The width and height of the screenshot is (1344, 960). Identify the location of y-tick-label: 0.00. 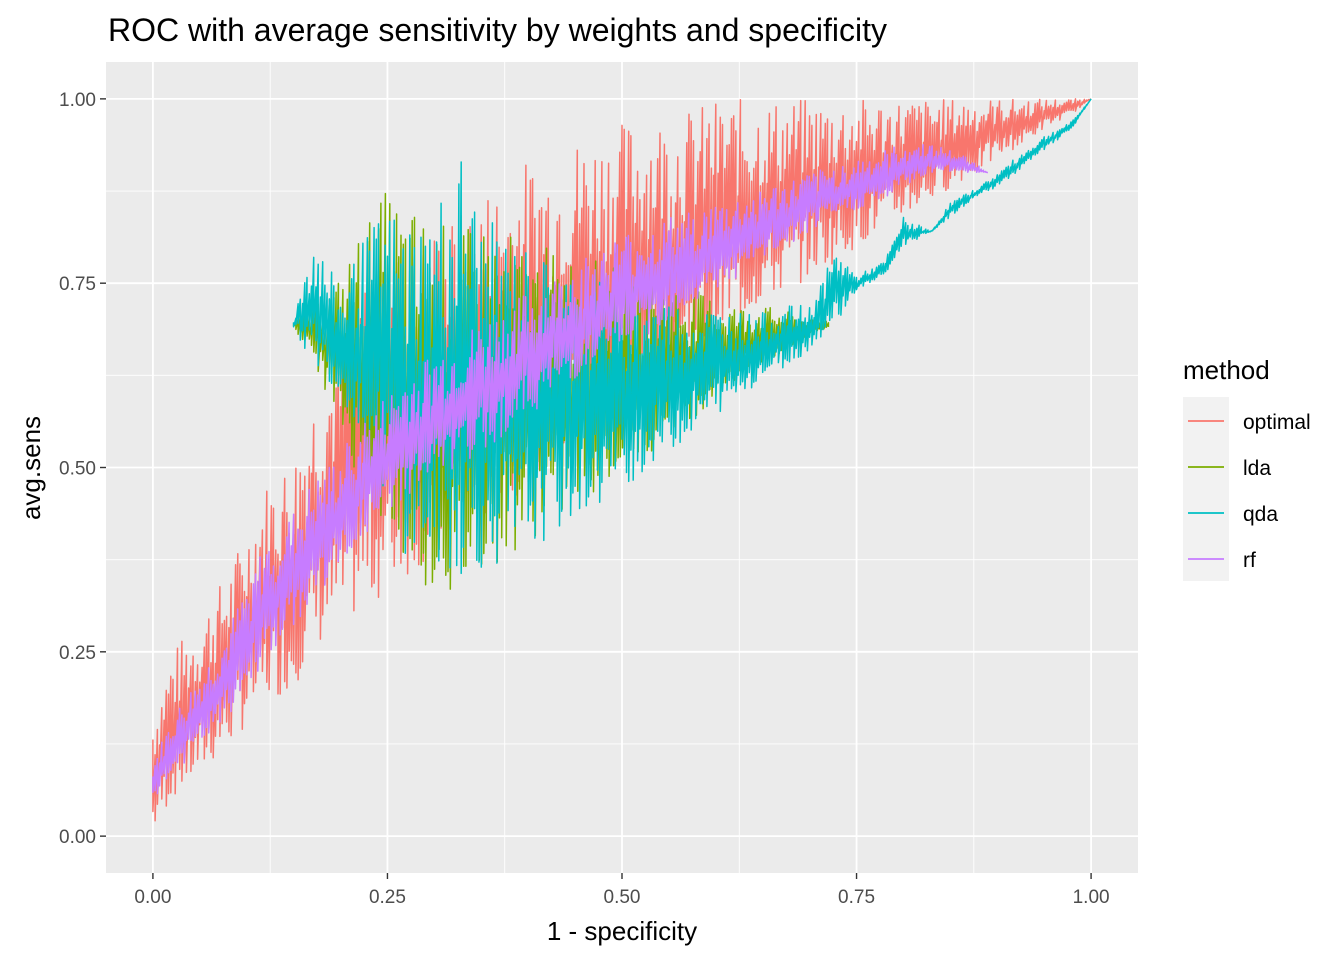
(77, 837).